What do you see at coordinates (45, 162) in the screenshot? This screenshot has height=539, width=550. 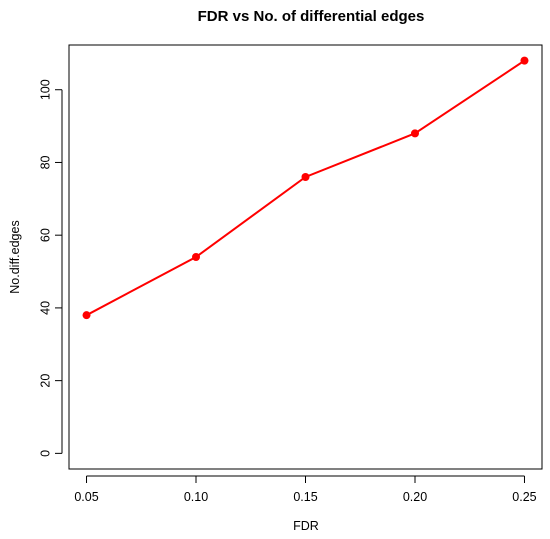 I see `y-tick-label: 80` at bounding box center [45, 162].